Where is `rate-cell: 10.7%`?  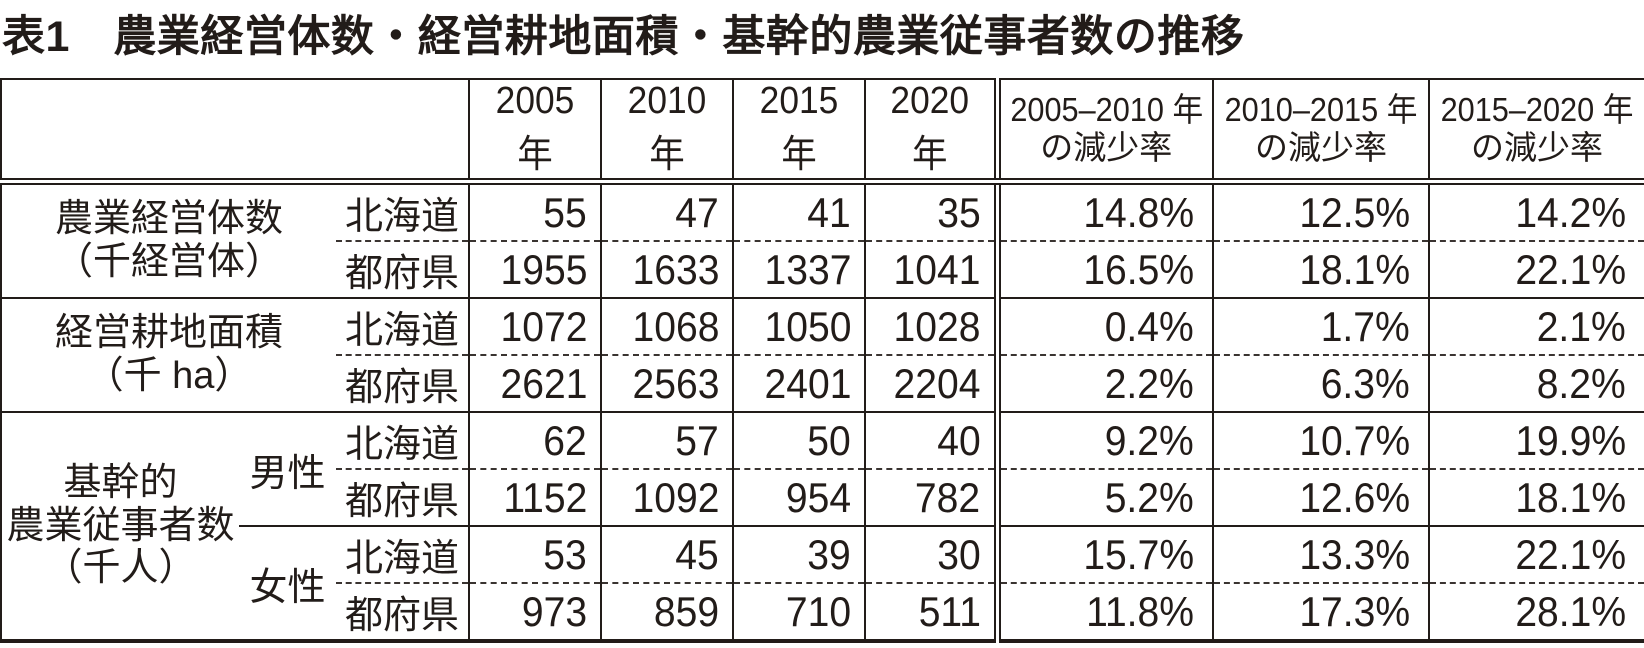
rate-cell: 10.7% is located at coordinates (1321, 441).